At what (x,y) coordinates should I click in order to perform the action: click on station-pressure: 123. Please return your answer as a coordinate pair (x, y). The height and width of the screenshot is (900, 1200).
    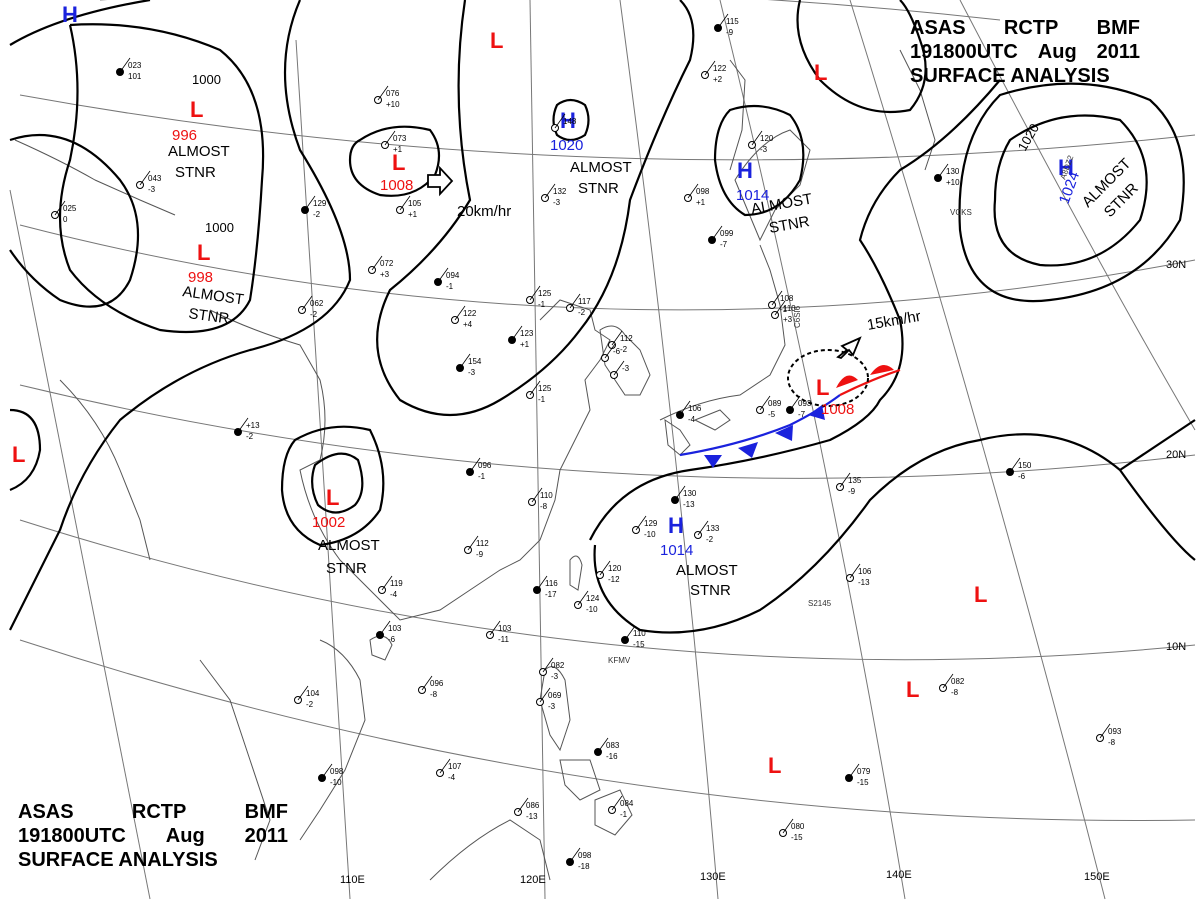
    Looking at the image, I should click on (527, 333).